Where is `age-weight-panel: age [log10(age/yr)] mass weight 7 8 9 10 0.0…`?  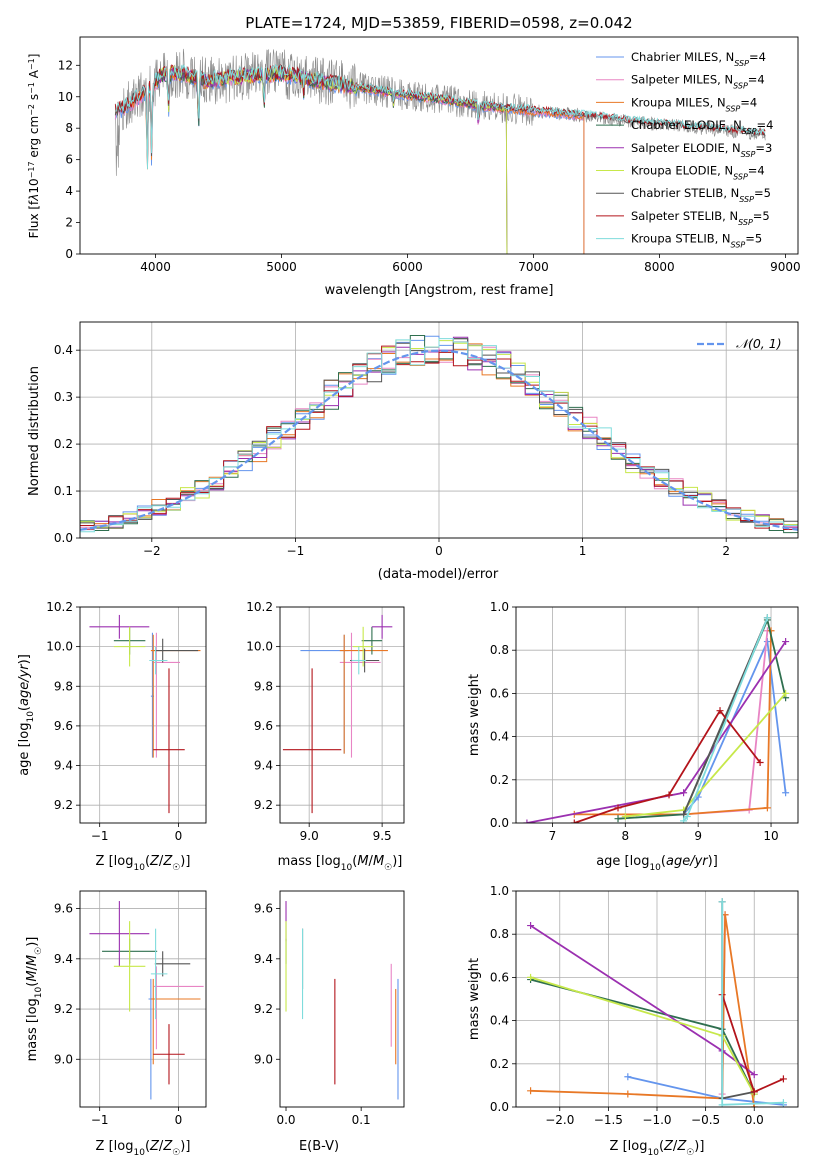 age-weight-panel: age [log10(age/yr)] mass weight 7 8 9 10 0.0… is located at coordinates (633, 736).